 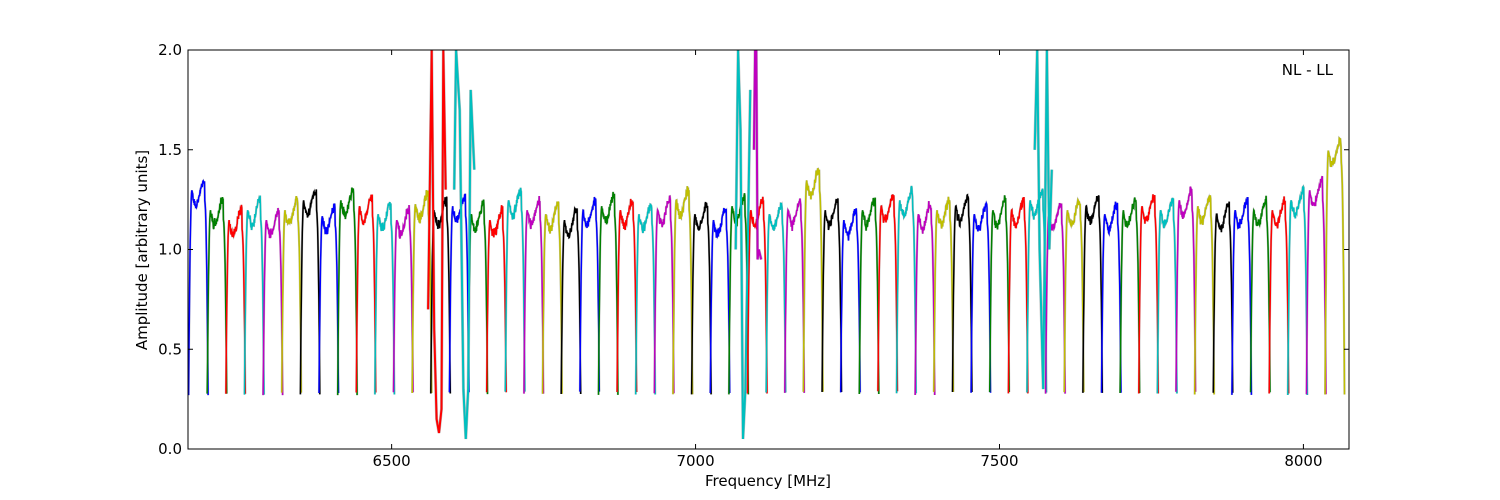 What do you see at coordinates (170, 50) in the screenshot?
I see `y-tick-label: 2.0` at bounding box center [170, 50].